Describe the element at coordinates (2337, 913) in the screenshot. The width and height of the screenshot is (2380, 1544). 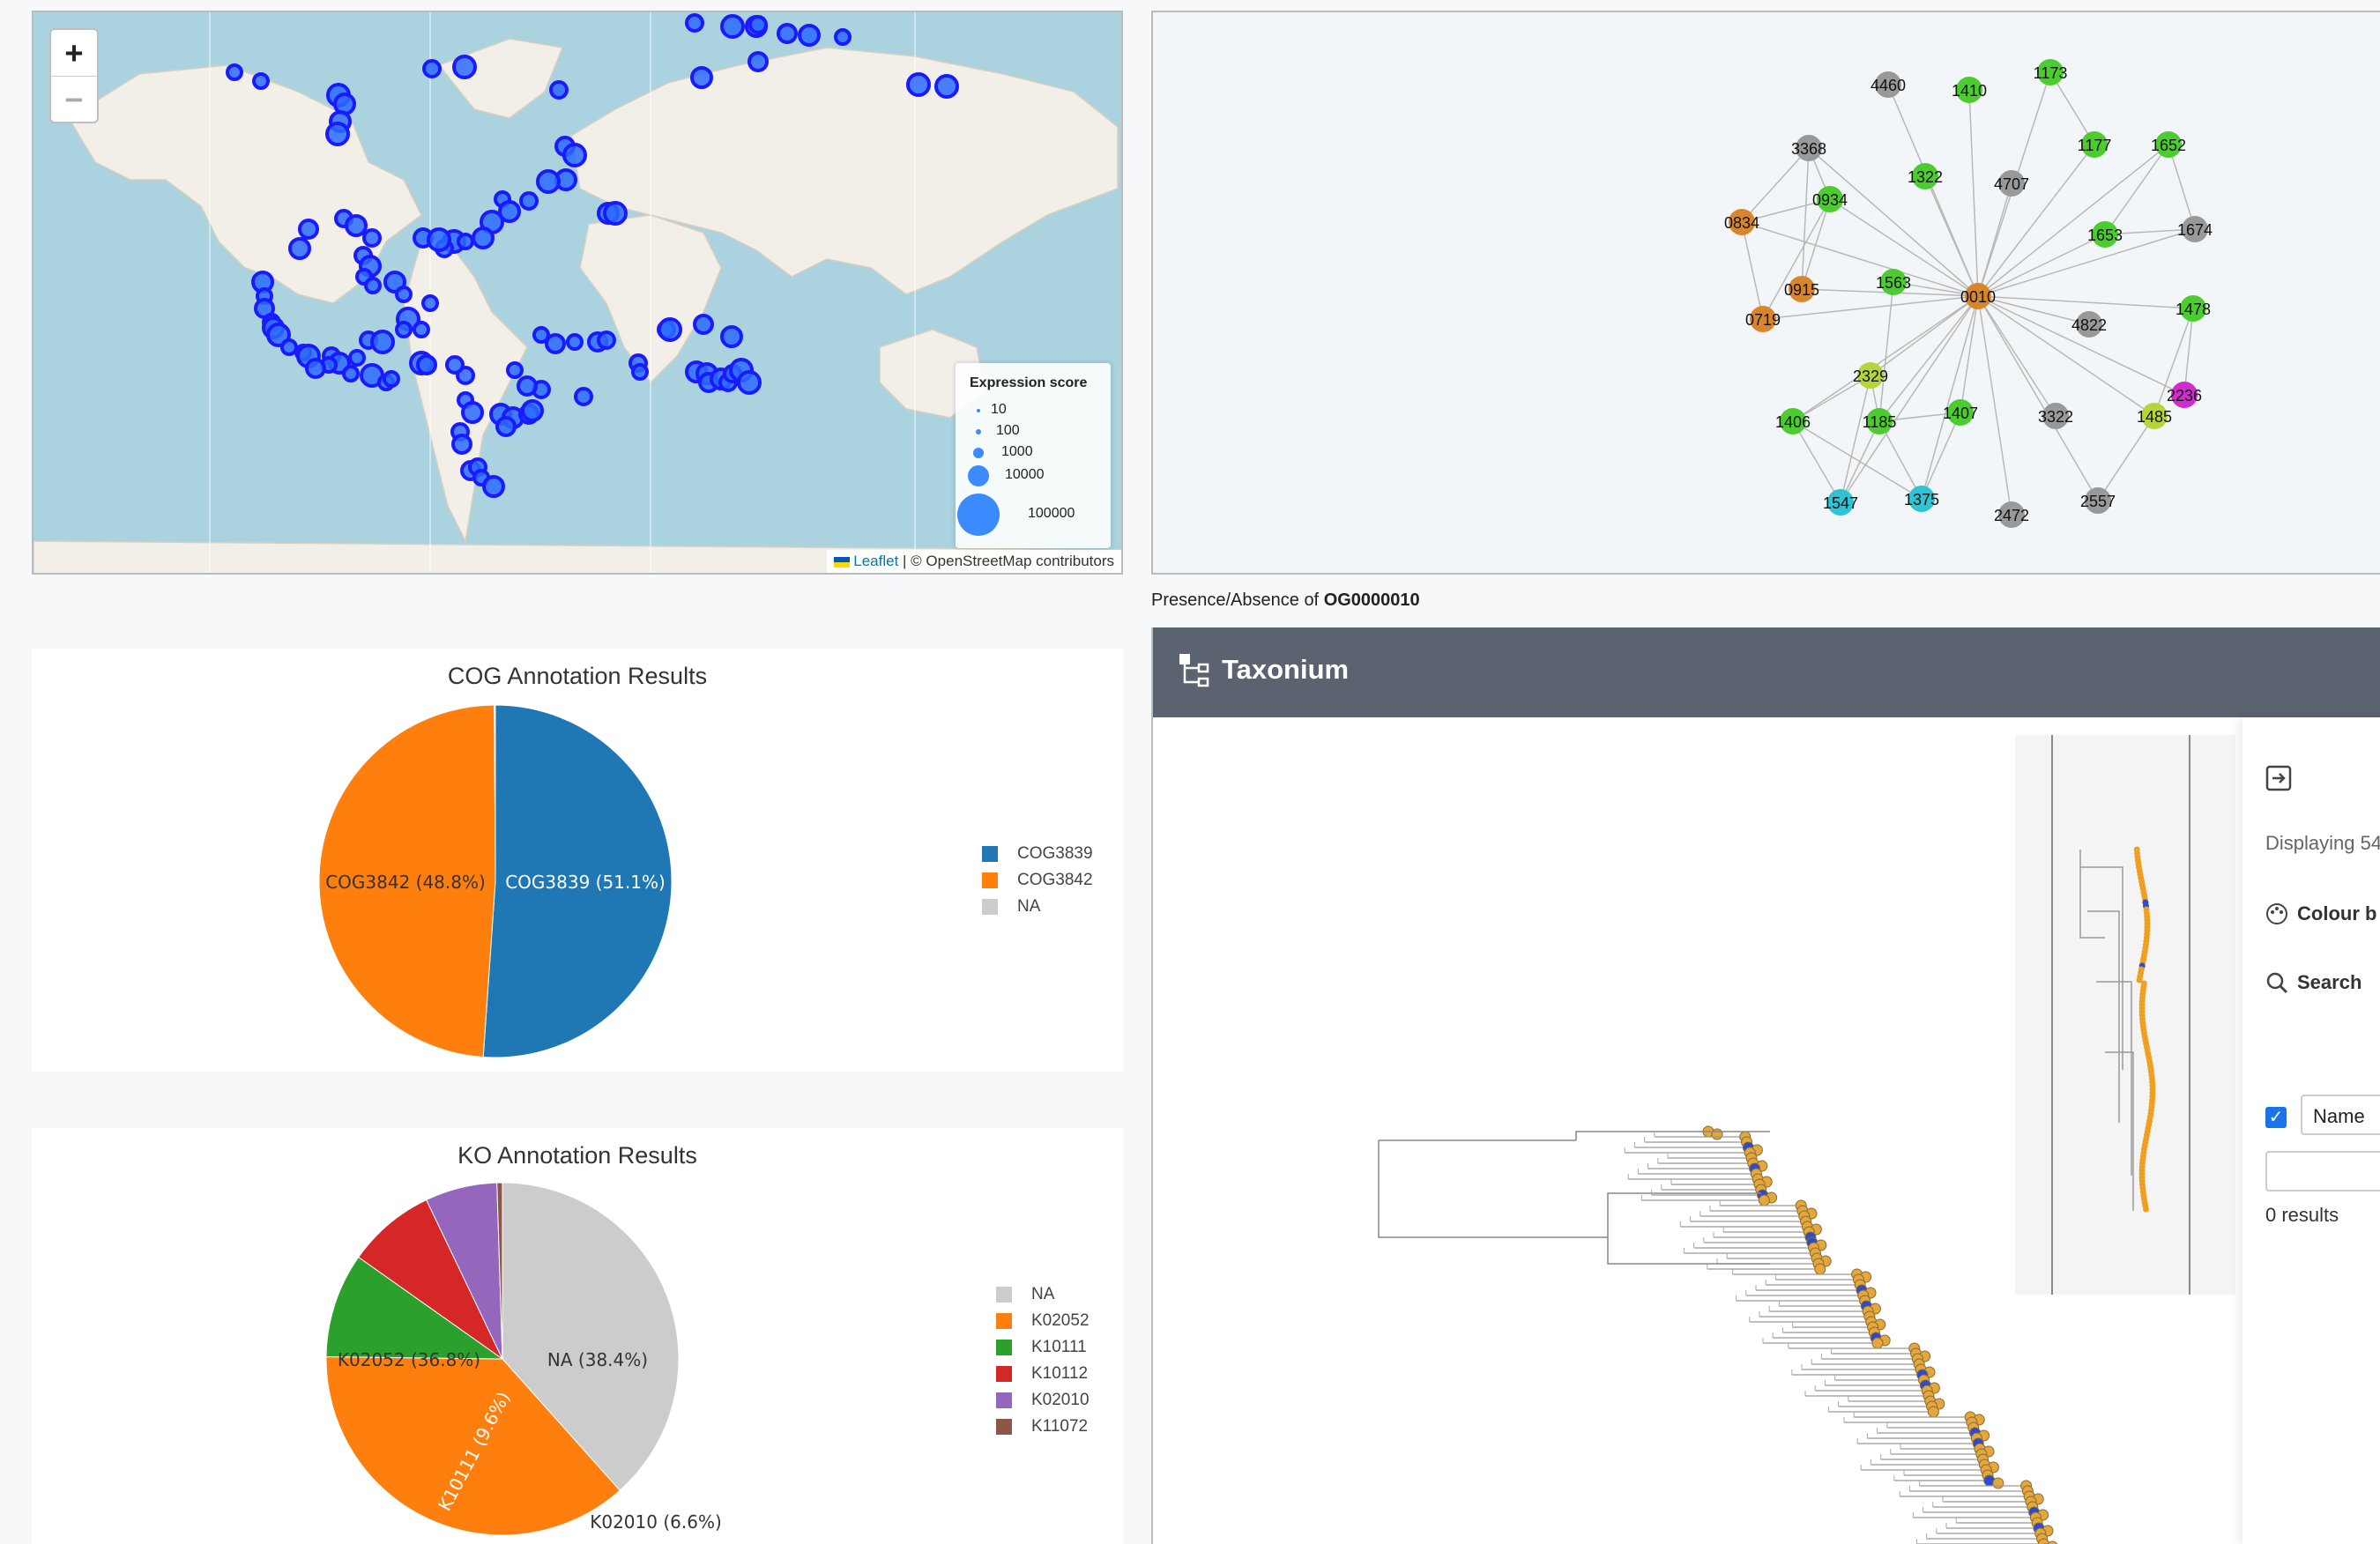
I see `colour-by-label: Colour b` at that location.